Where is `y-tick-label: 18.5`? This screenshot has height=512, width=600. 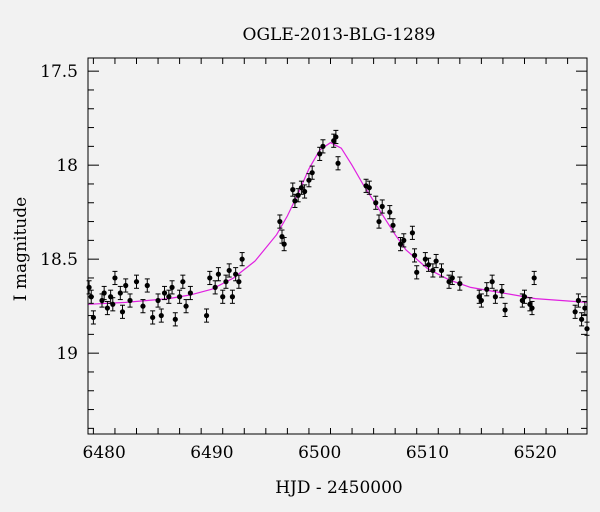
y-tick-label: 18.5 is located at coordinates (59, 260).